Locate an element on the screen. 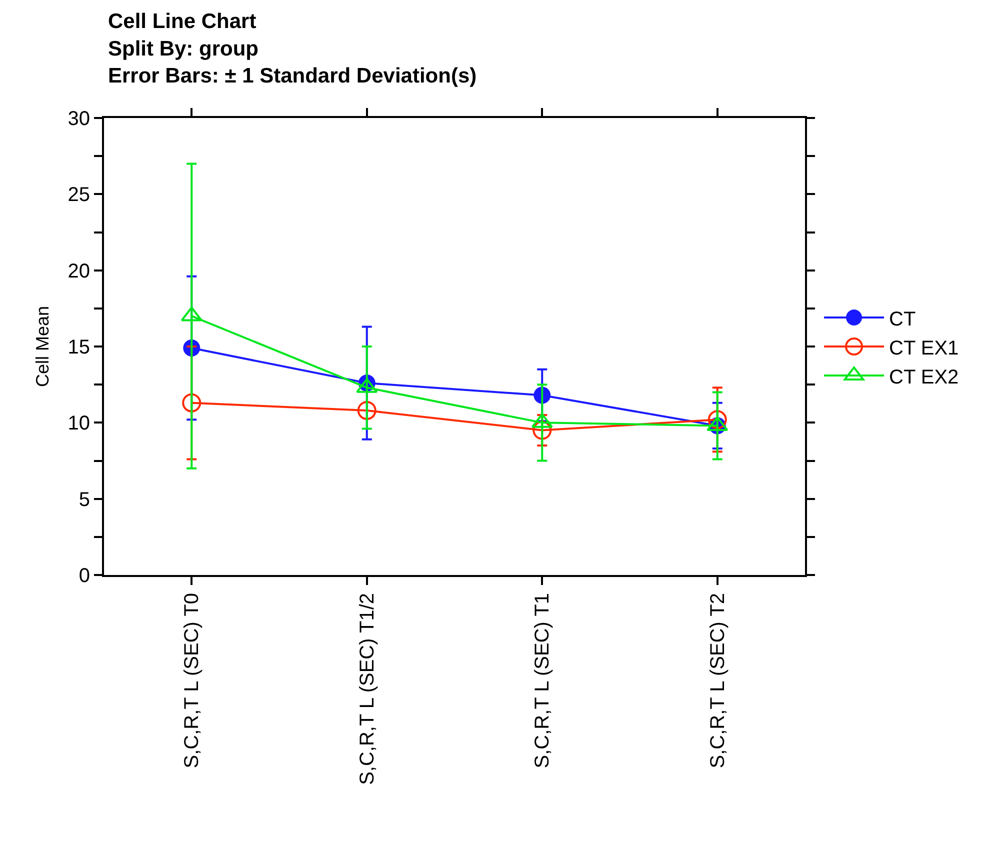 The width and height of the screenshot is (995, 845). x-tick-label: S,C,R,T L (SEC) T1 is located at coordinates (543, 680).